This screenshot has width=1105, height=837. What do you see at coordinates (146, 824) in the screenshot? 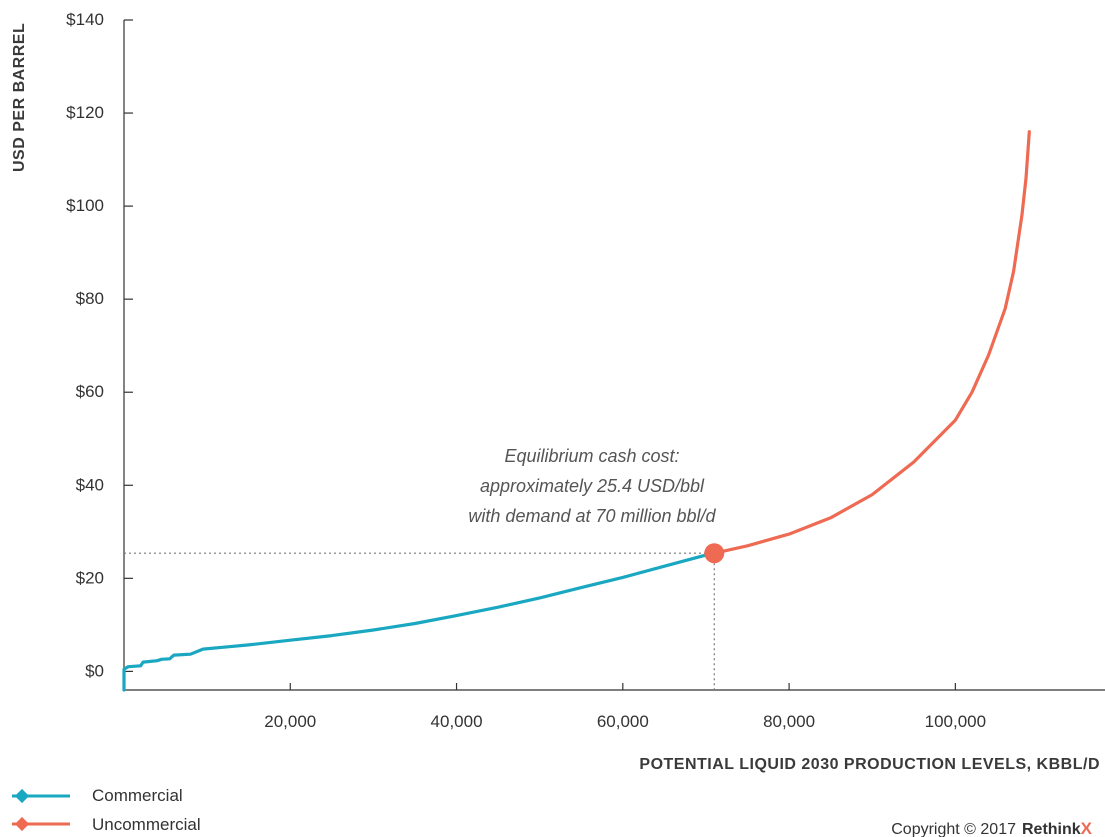
I see `legend-label-uncommercial: Uncommercial` at bounding box center [146, 824].